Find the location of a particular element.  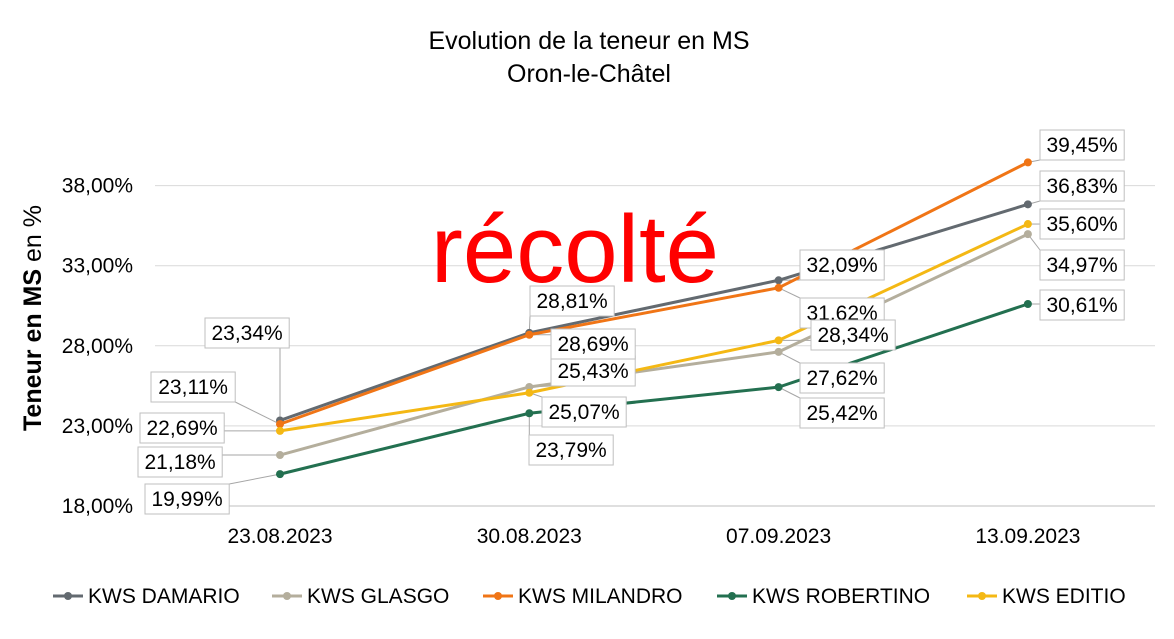

chart-title: Evolution de la teneur en MS is located at coordinates (588, 41).